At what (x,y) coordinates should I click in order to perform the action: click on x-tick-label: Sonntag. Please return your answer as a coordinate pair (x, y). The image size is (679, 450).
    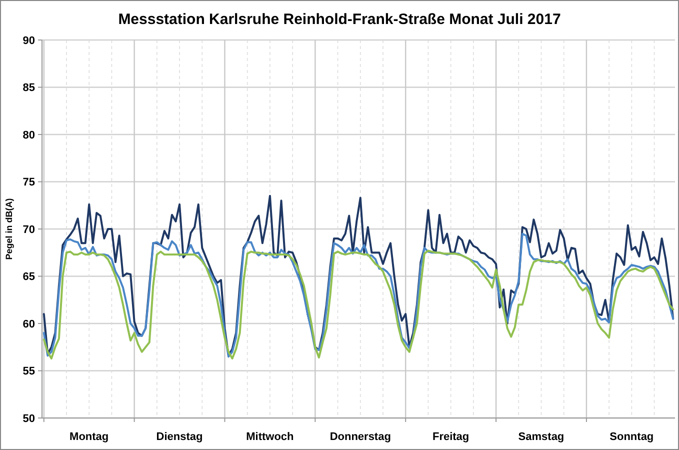
    Looking at the image, I should click on (632, 437).